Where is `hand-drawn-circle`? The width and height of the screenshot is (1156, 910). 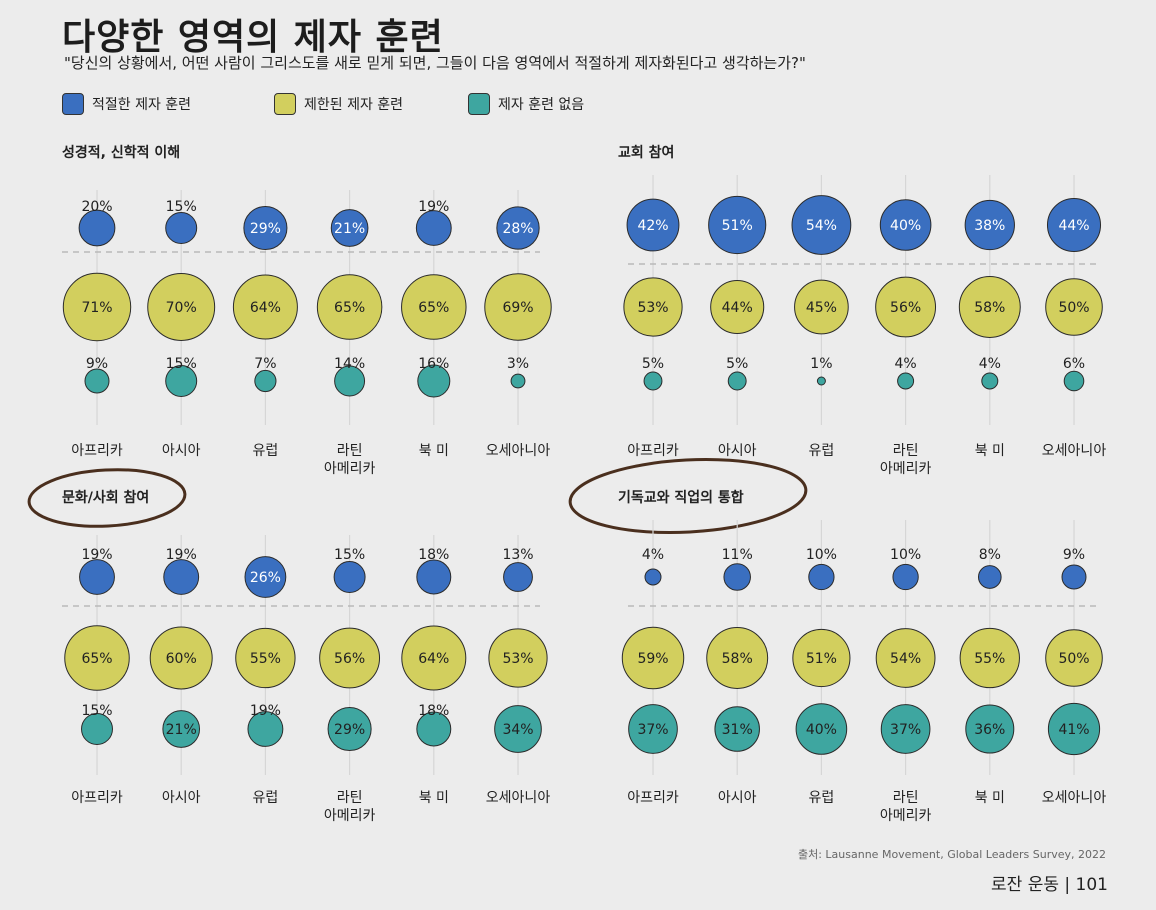
hand-drawn-circle is located at coordinates (107, 498).